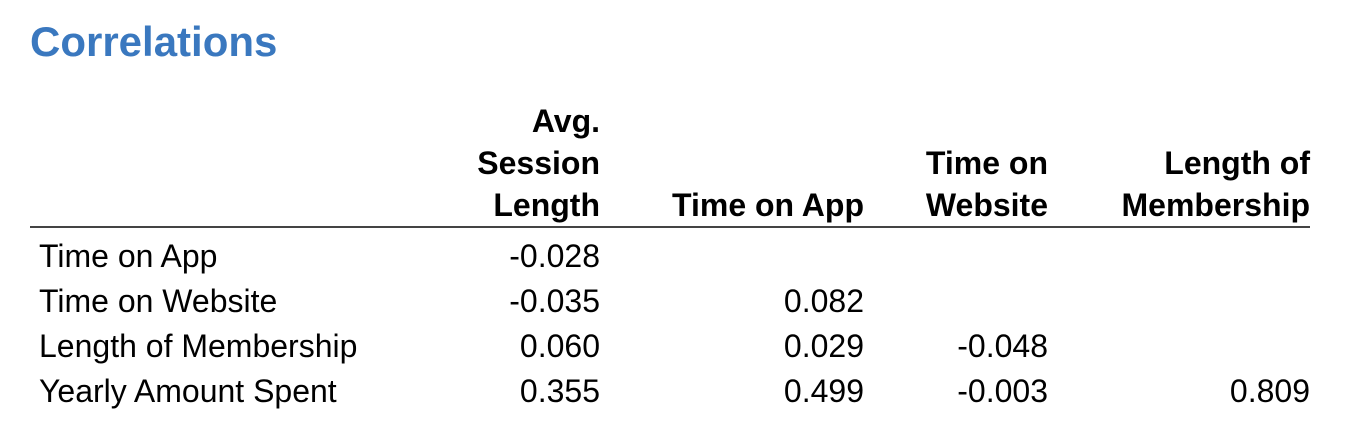 The width and height of the screenshot is (1370, 433). I want to click on header-line: Avg., so click(565, 121).